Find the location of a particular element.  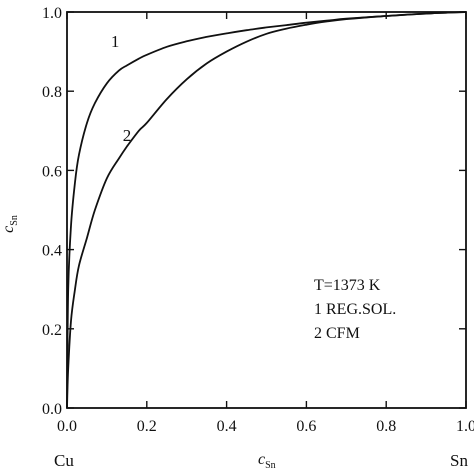

y-axis-label-sub: Sn is located at coordinates (14, 220).